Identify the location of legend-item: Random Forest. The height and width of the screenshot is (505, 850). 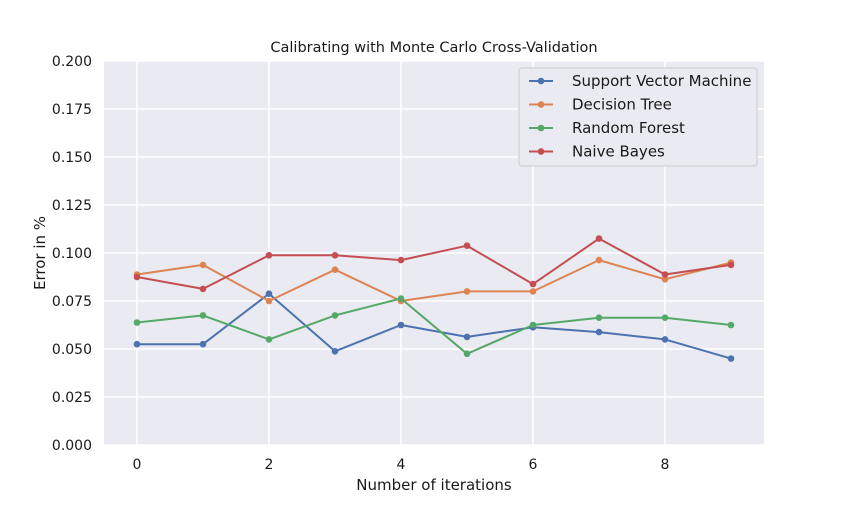
(607, 128).